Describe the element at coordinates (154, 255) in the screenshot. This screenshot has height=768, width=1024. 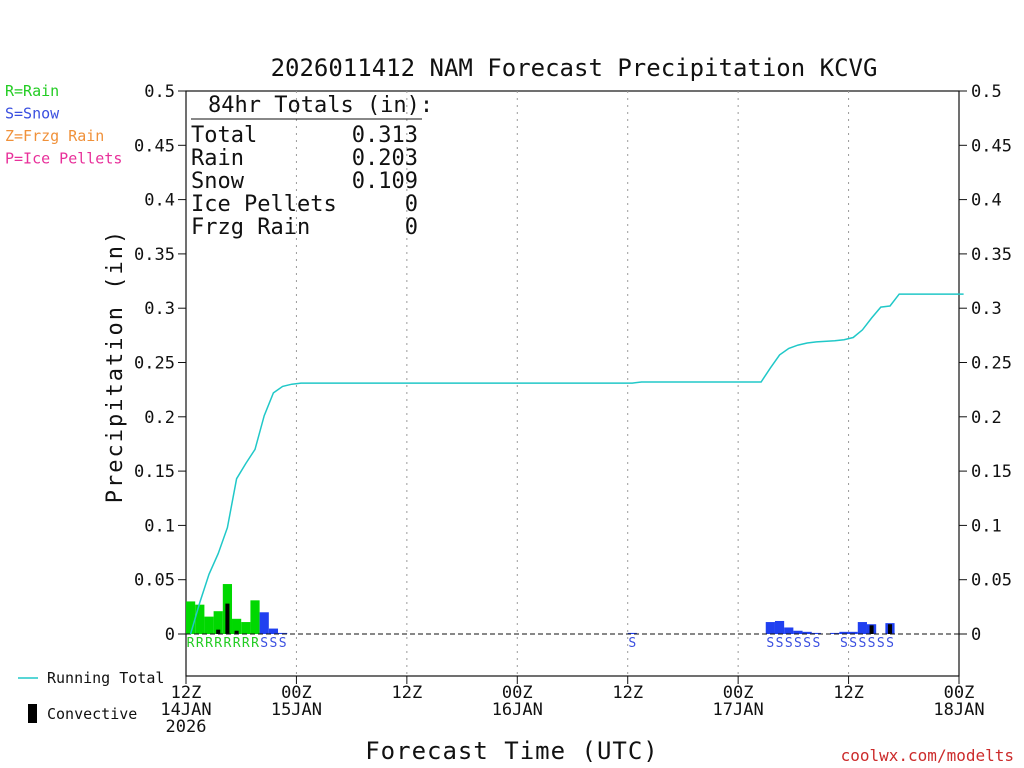
I see `y-tick-label-left: 0.35` at that location.